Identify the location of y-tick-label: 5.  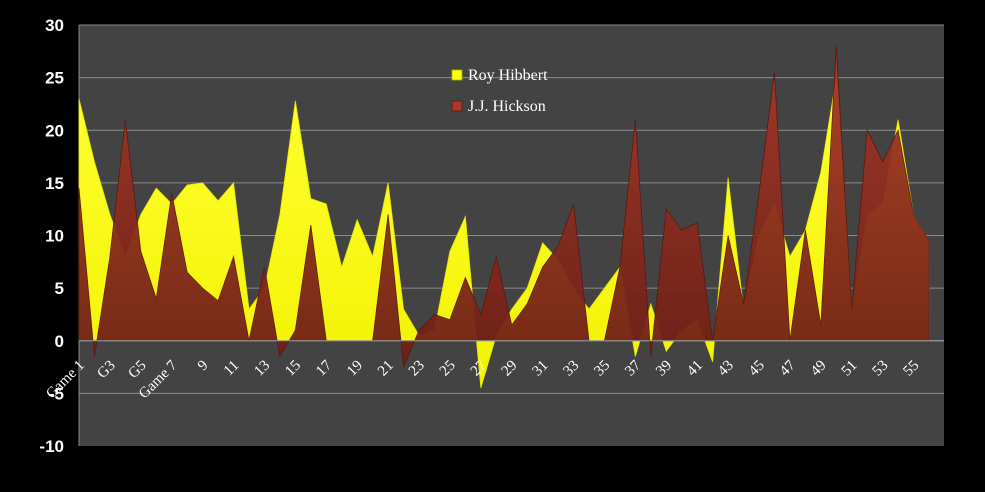
(59, 288).